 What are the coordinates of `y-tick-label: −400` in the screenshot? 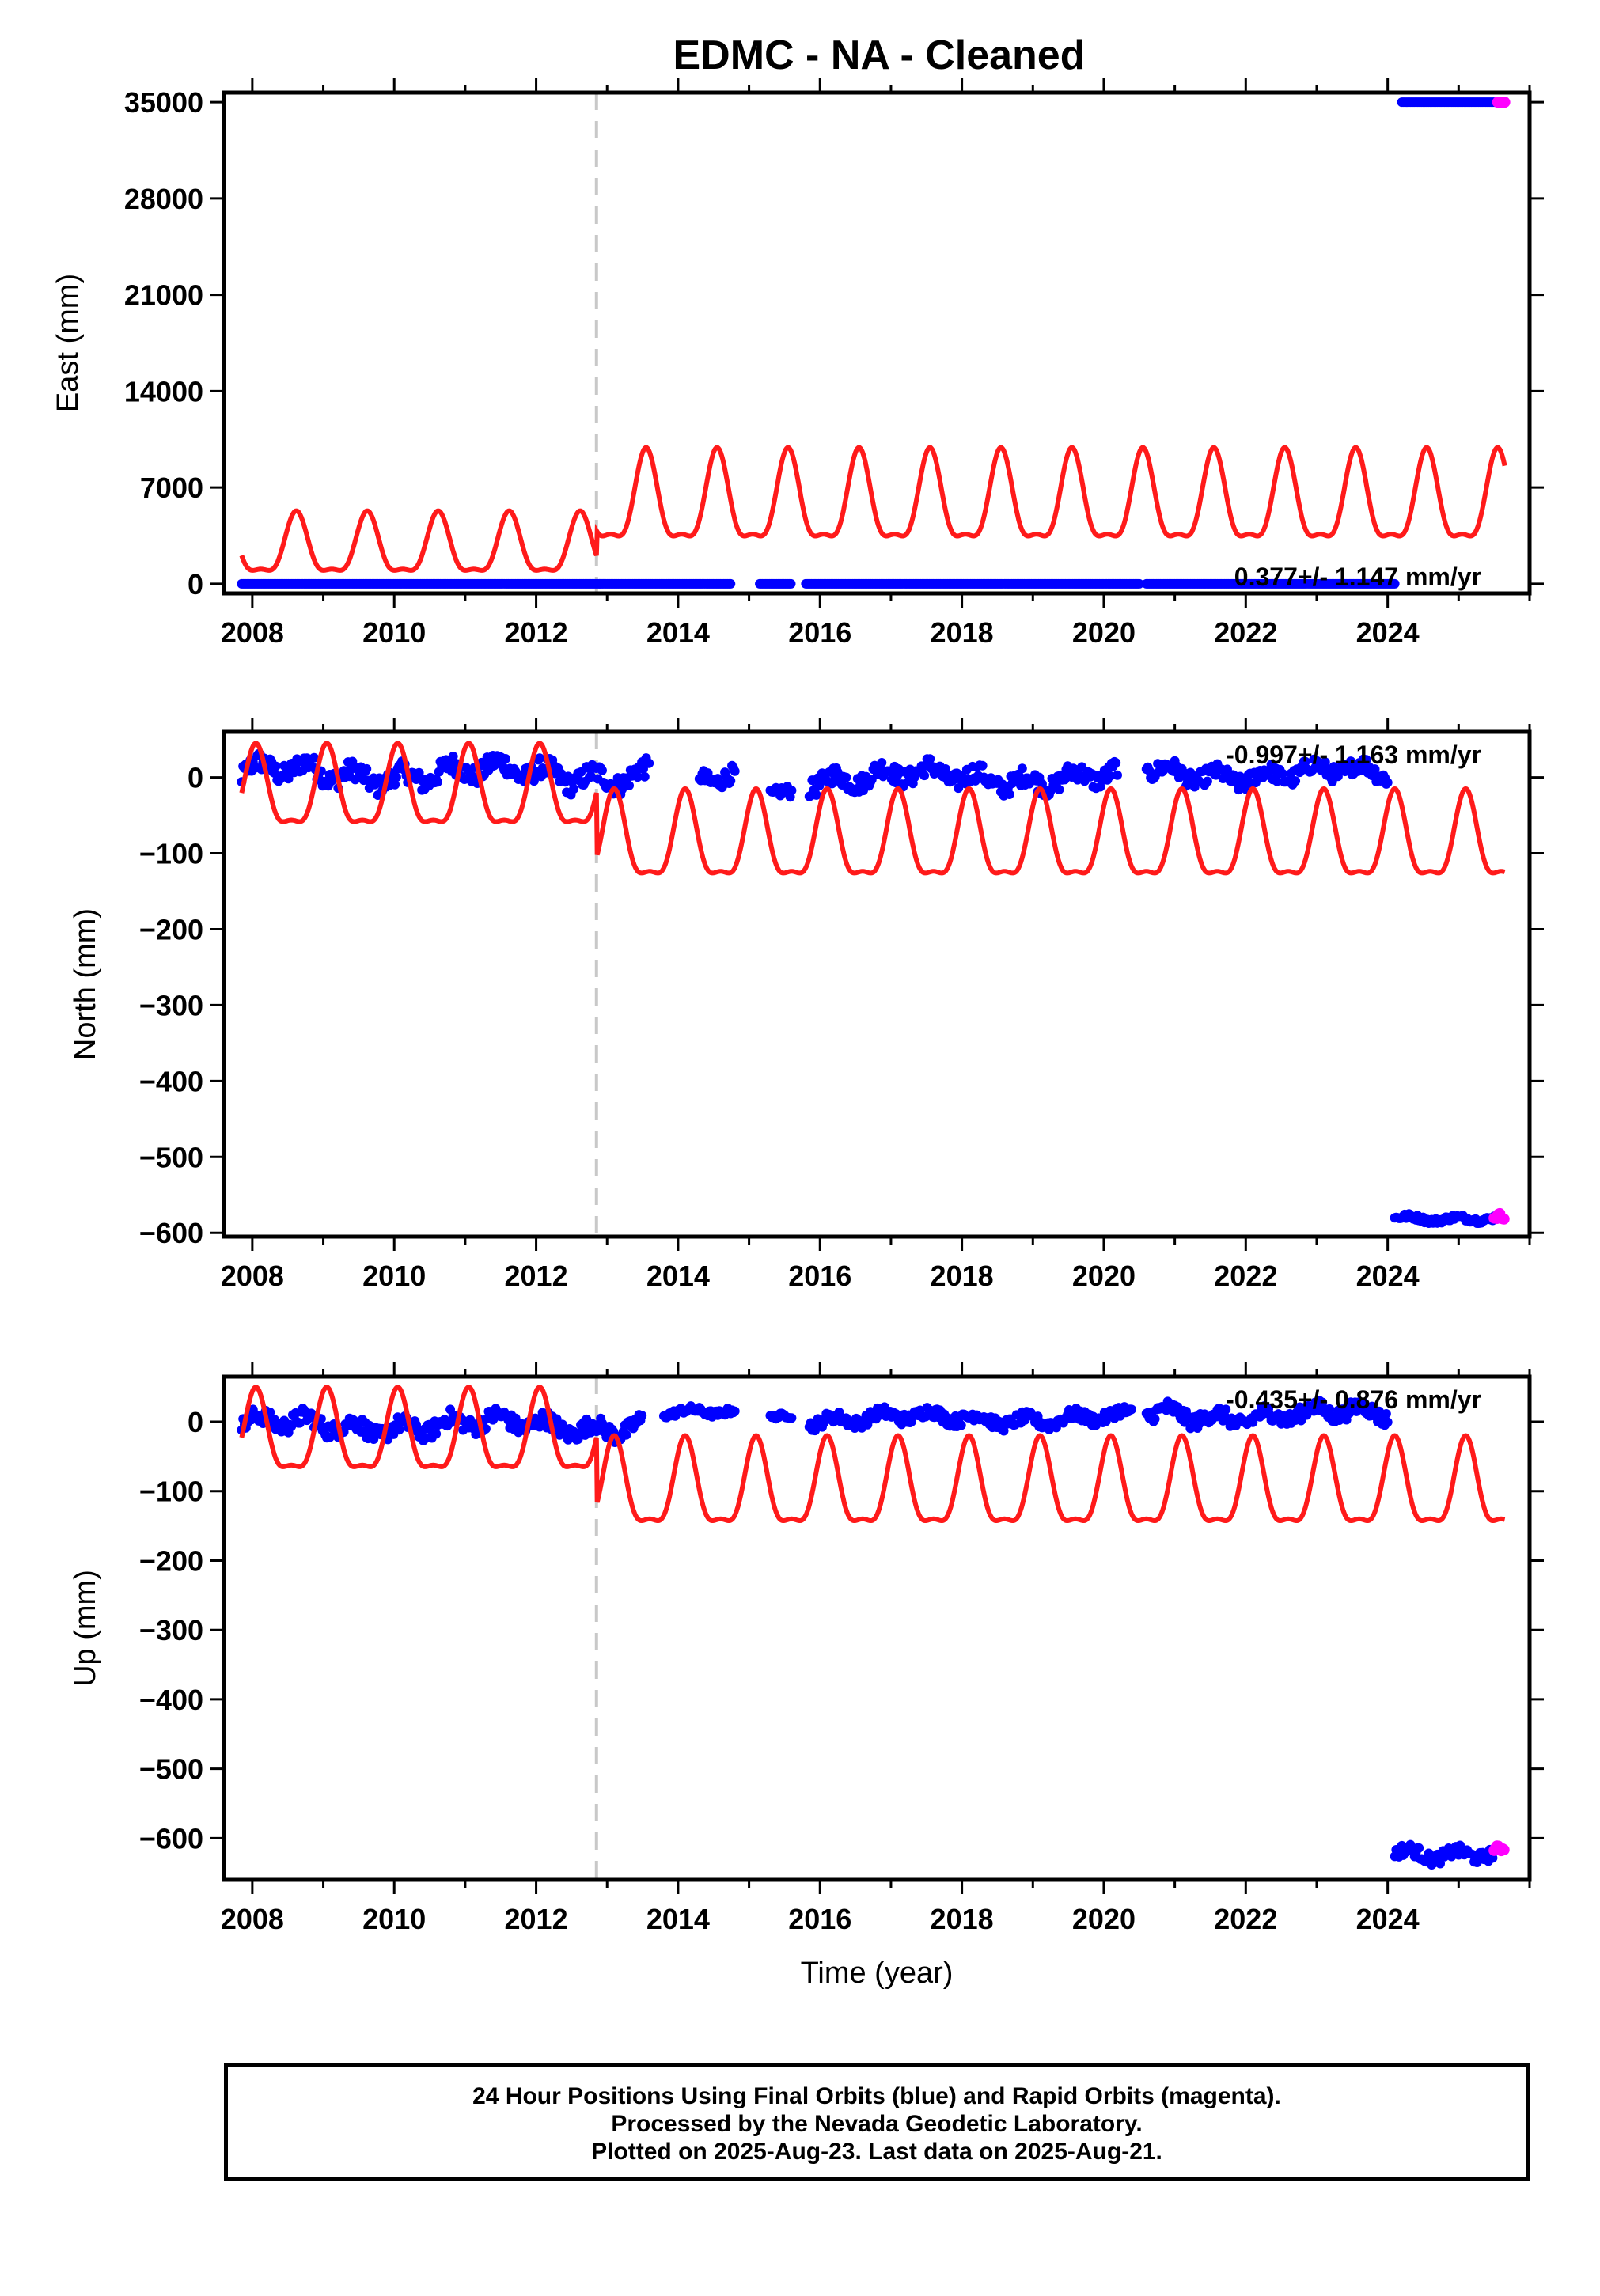 It's located at (171, 1081).